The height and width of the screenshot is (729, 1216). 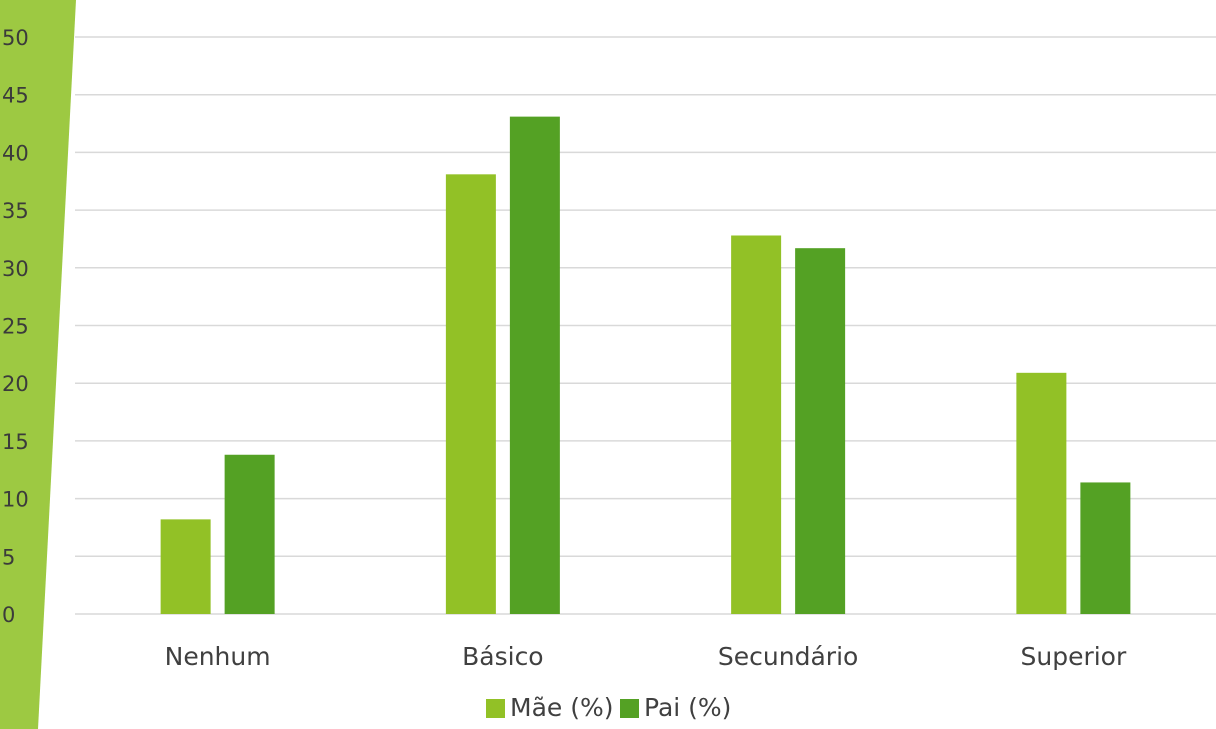 I want to click on legend: Mãe (%) Pai (%), so click(x=608, y=707).